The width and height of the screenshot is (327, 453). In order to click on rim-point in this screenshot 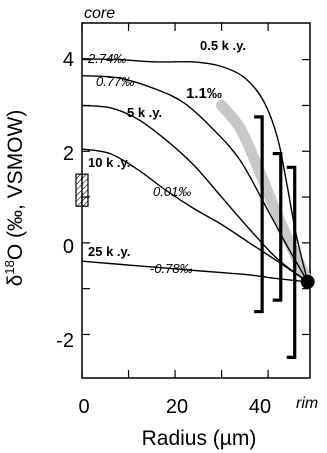, I will do `click(307, 281)`.